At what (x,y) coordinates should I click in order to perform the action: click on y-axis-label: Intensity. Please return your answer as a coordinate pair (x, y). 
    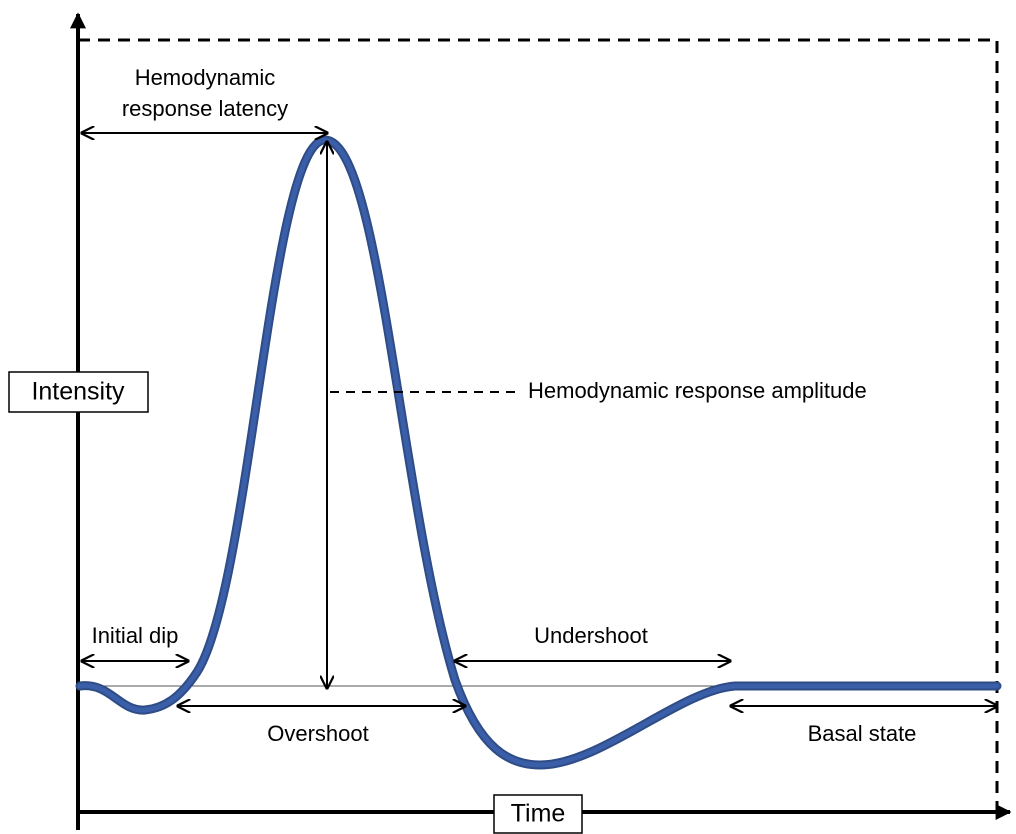
    Looking at the image, I should click on (78, 392).